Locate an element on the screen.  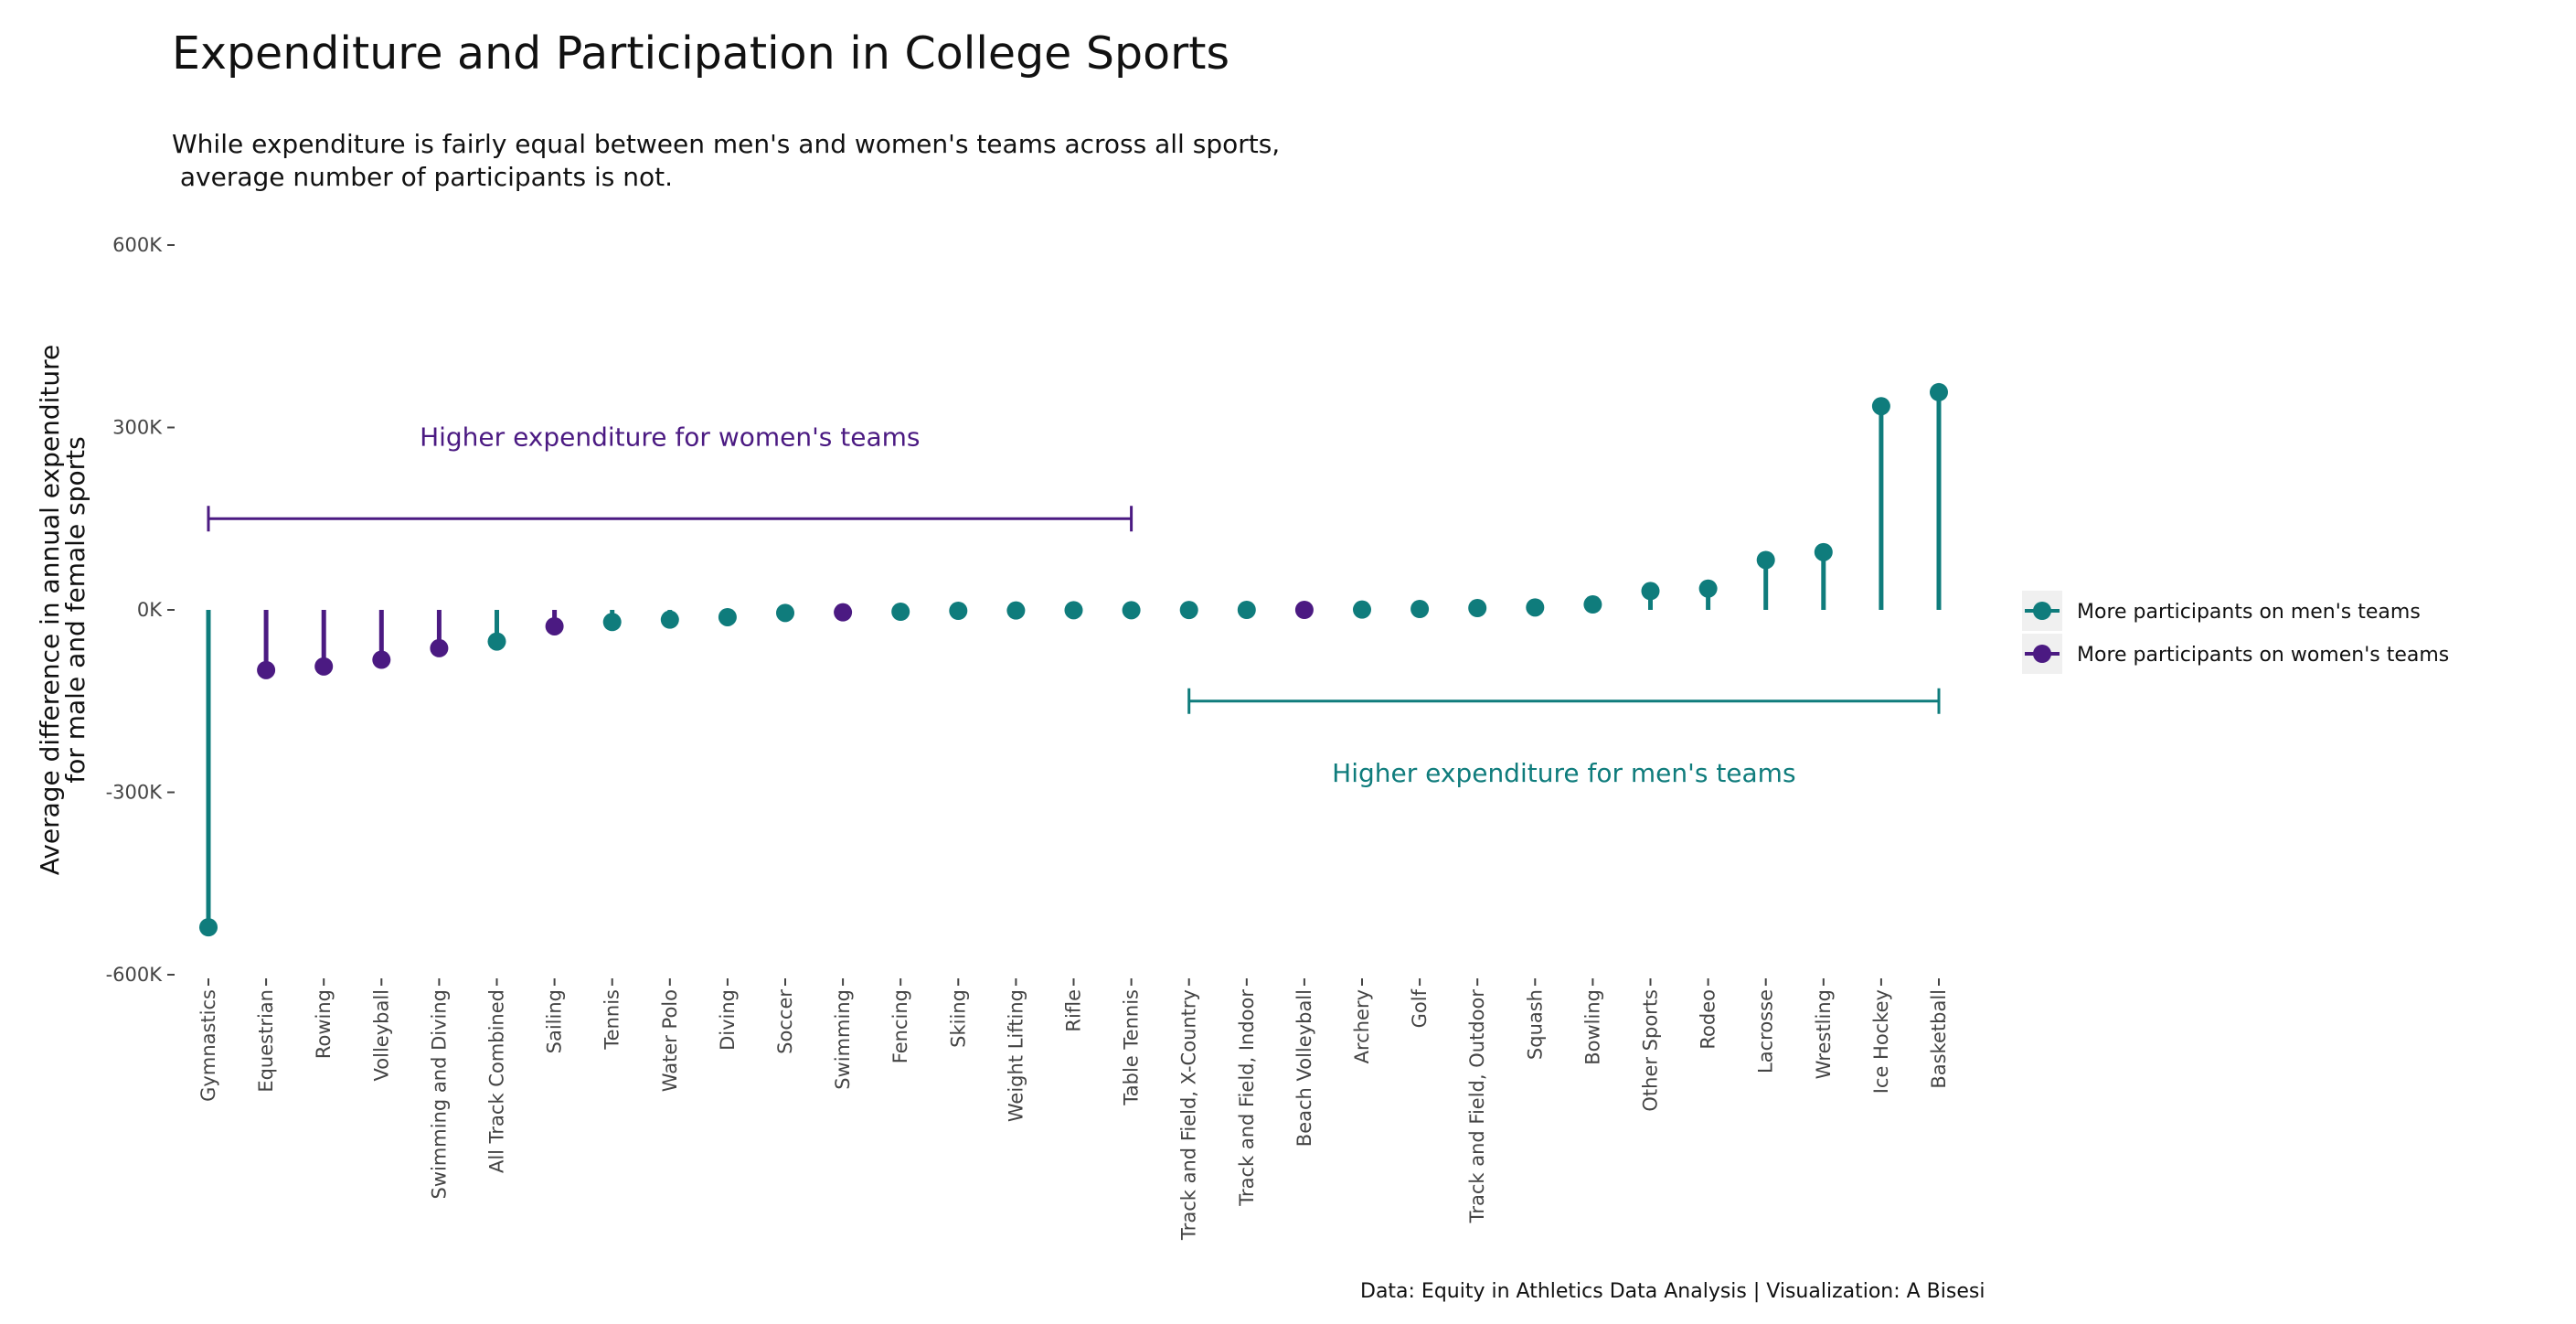
x-tick-label: Basketball is located at coordinates (1939, 1039).